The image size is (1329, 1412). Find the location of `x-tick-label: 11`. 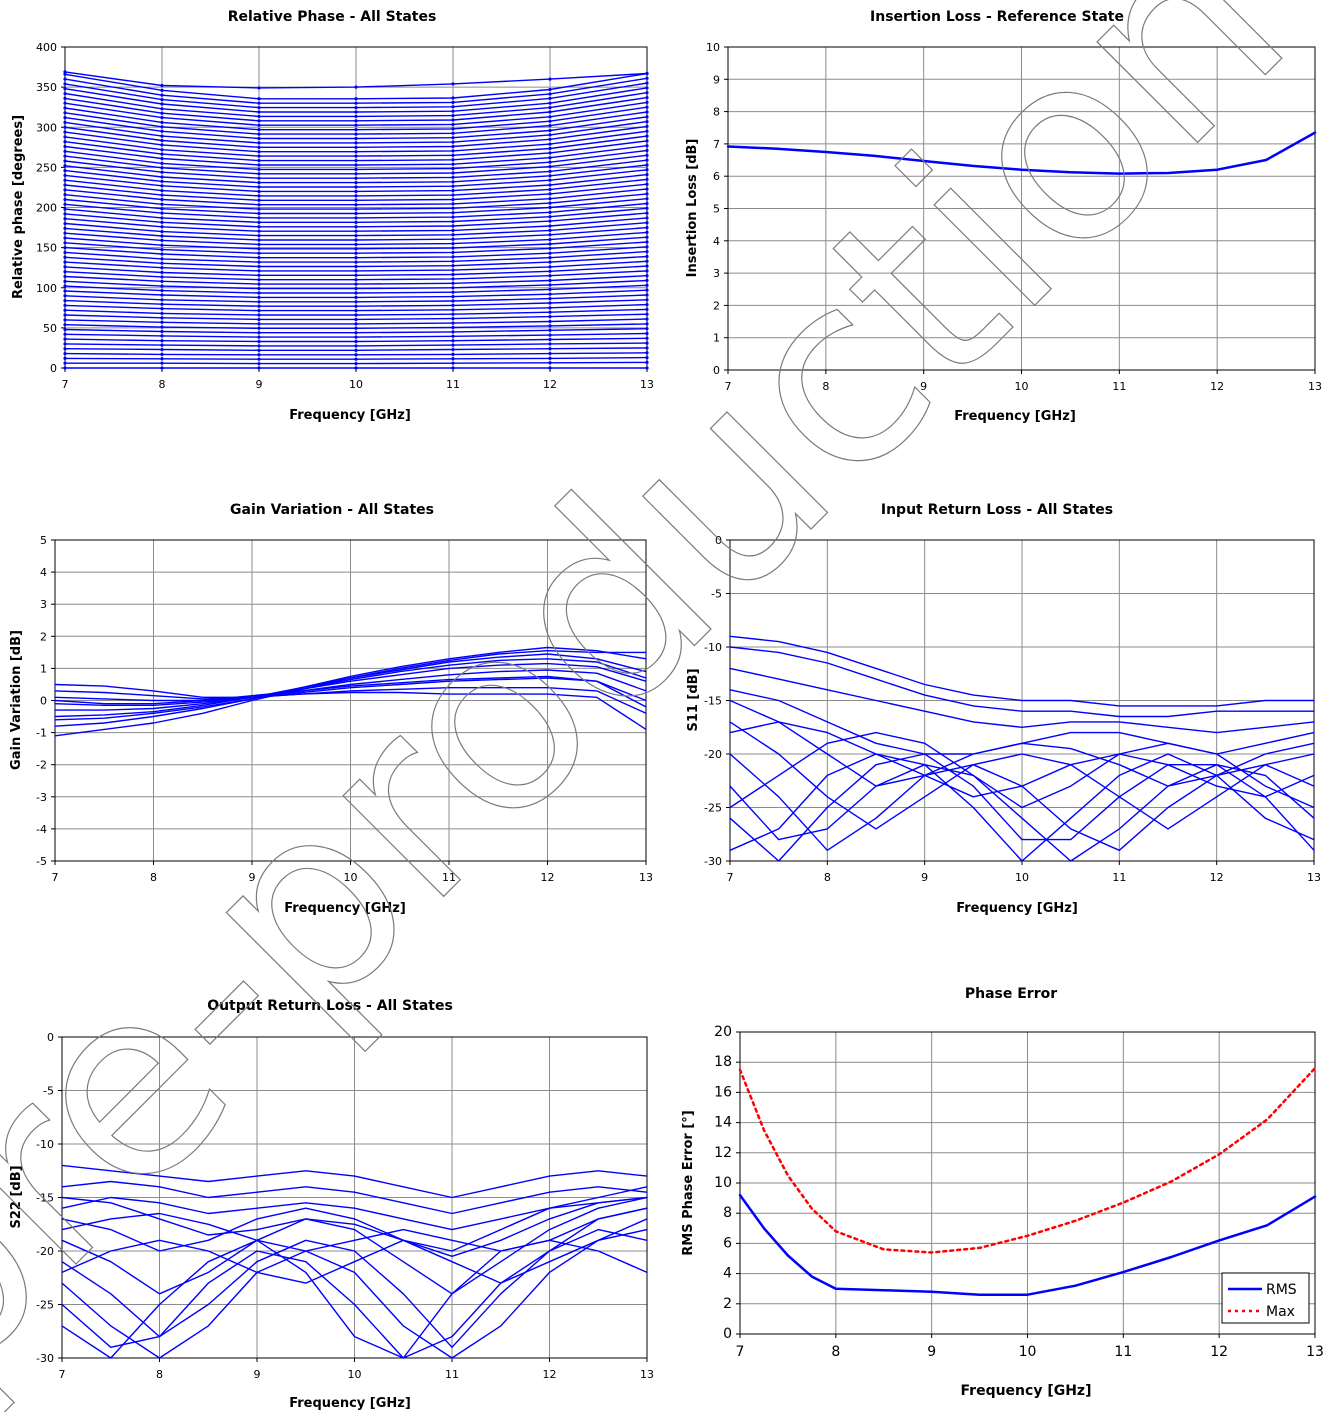

x-tick-label: 11 is located at coordinates (1123, 1352).